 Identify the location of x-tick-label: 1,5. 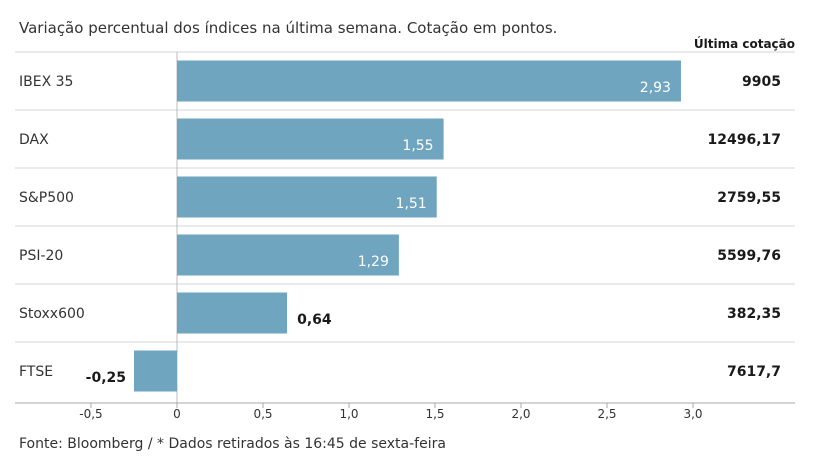
(434, 414).